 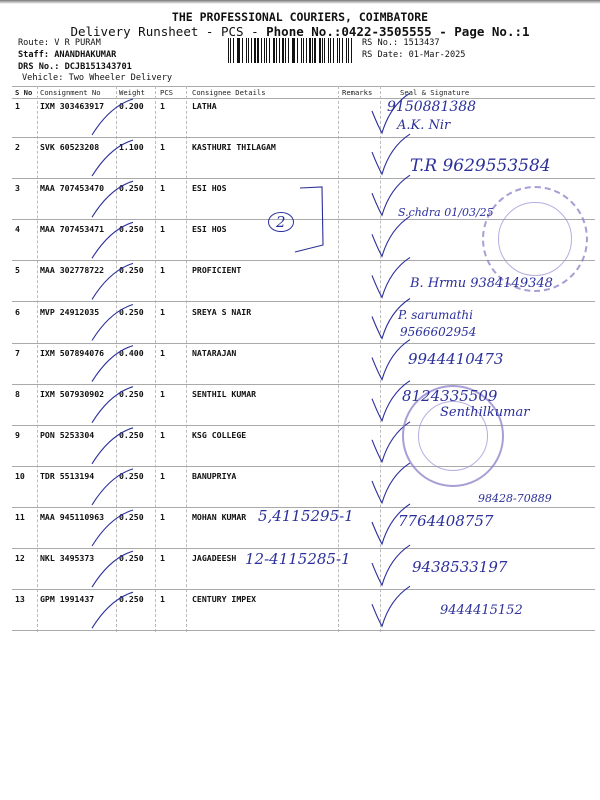 What do you see at coordinates (281, 222) in the screenshot?
I see `hw-r4-circle: 2` at bounding box center [281, 222].